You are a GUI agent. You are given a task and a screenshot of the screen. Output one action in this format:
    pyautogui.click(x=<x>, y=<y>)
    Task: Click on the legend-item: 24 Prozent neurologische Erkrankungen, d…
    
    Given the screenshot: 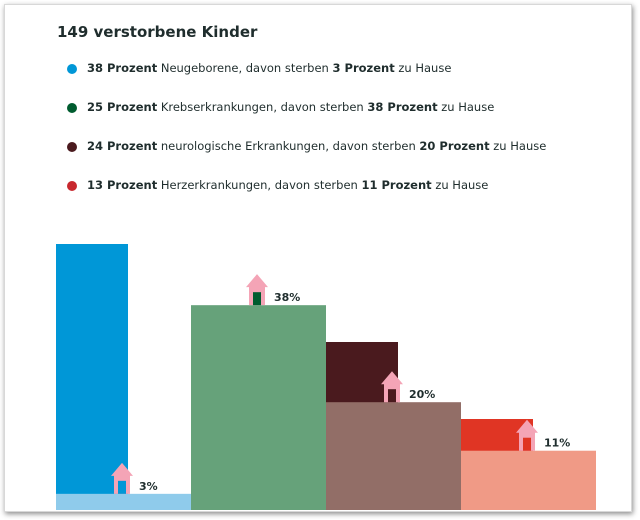 What is the action you would take?
    pyautogui.click(x=306, y=158)
    